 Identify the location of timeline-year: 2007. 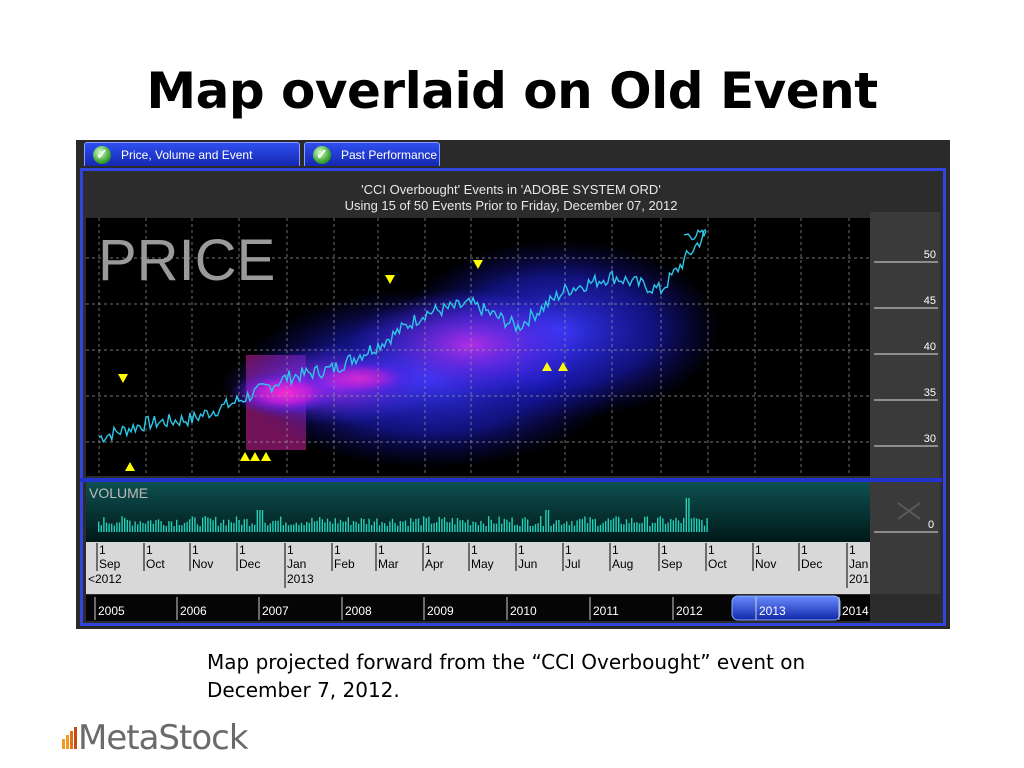
(275, 611).